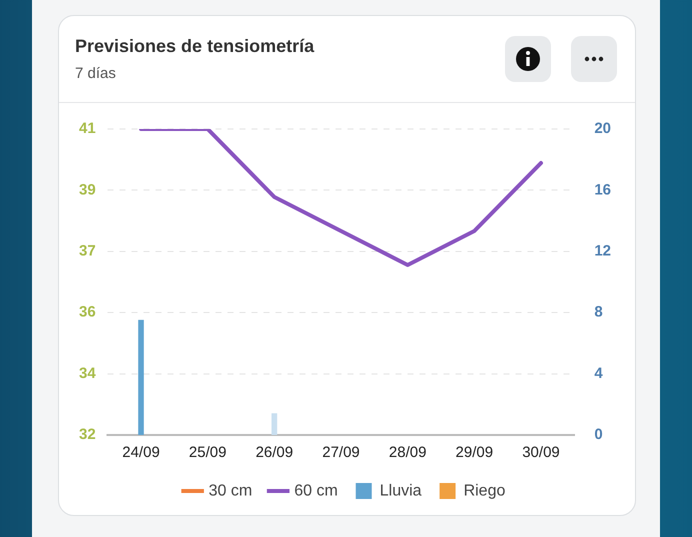 This screenshot has height=537, width=692. I want to click on legend-label: Lluvia, so click(401, 491).